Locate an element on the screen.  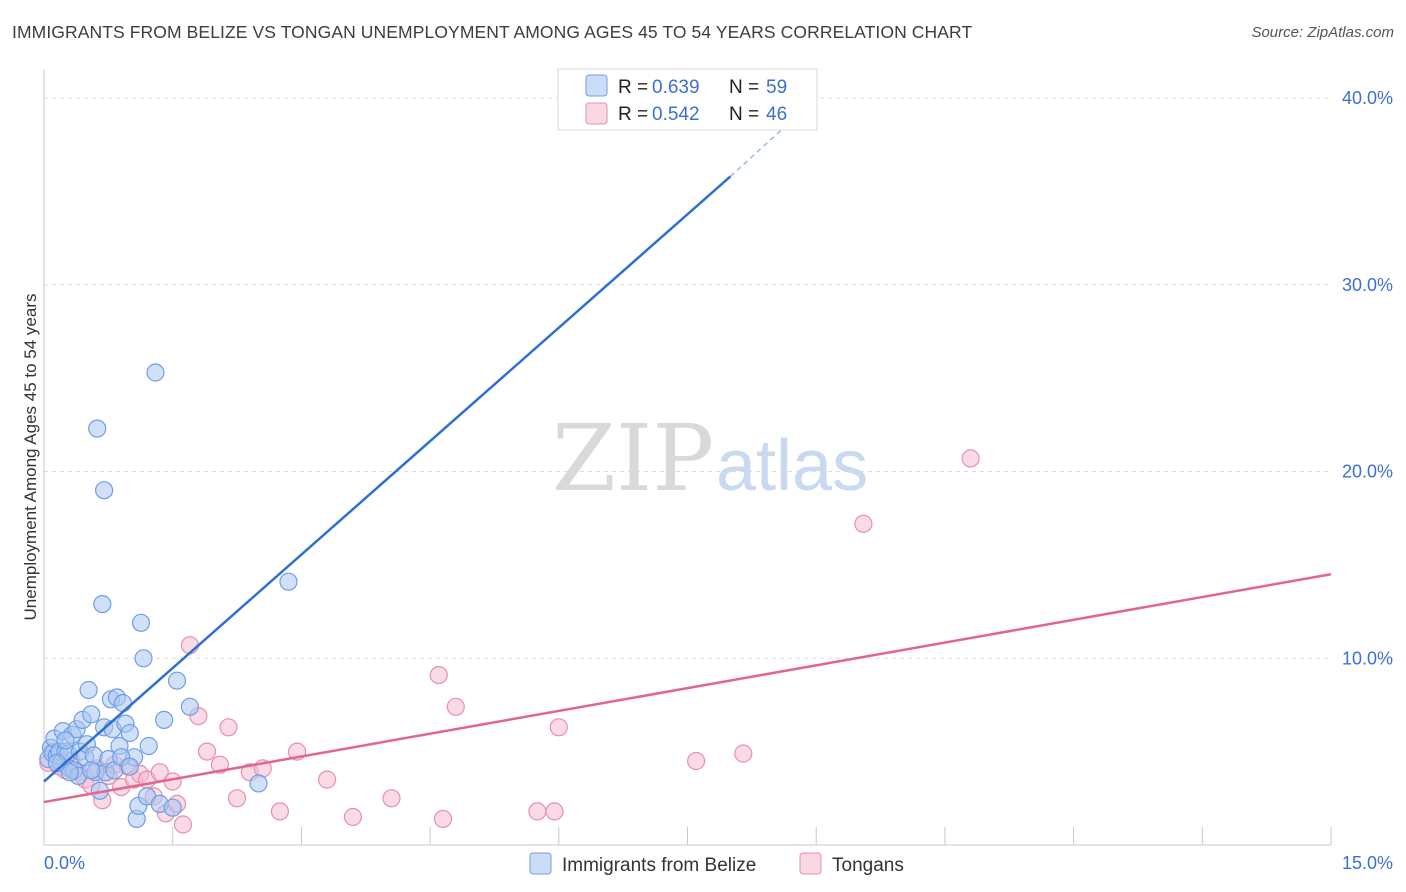
bottom-legend: Immigrants from Belize Tongans is located at coordinates (716, 864).